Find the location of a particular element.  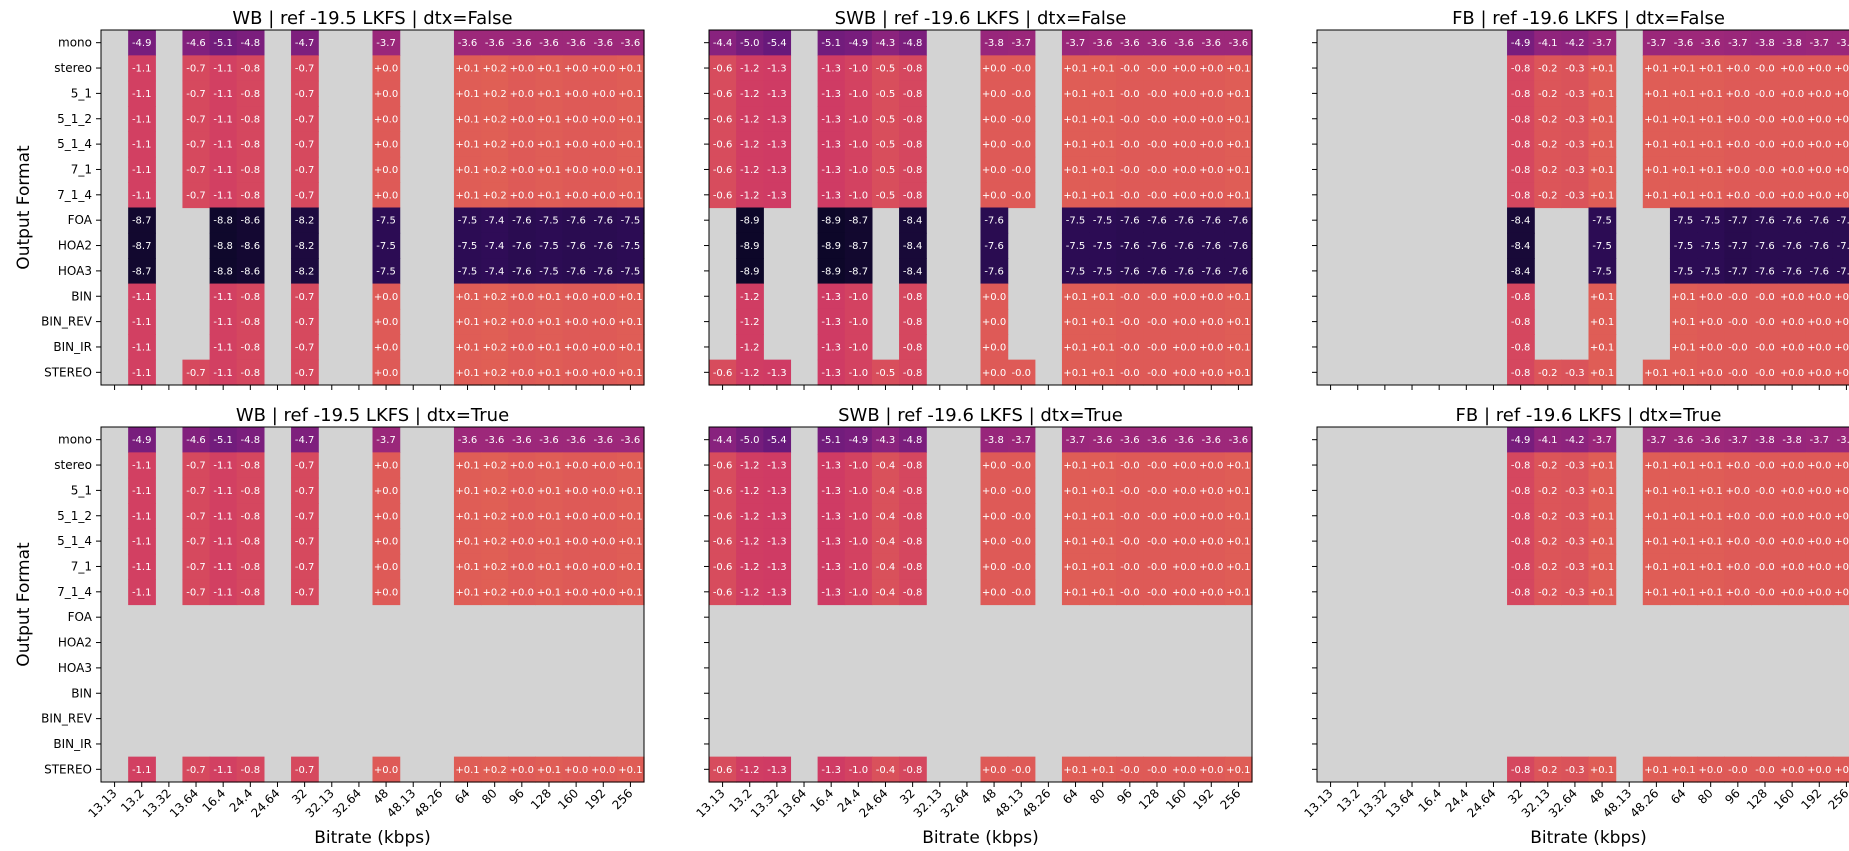

cell-value-label: -3.8 is located at coordinates (1765, 43).